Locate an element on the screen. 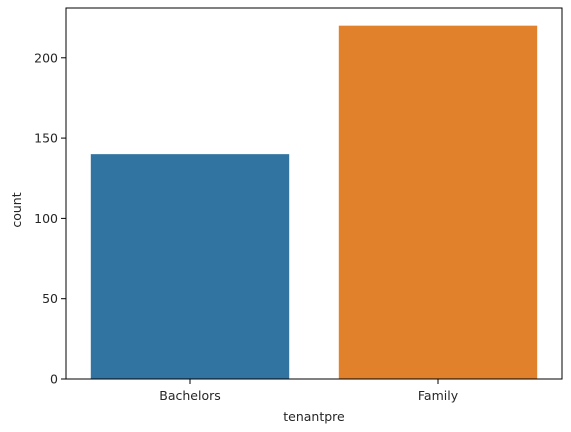 The height and width of the screenshot is (432, 571). x-tick-label: Bachelors is located at coordinates (190, 395).